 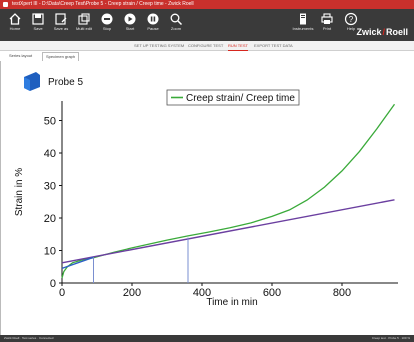 What do you see at coordinates (65, 82) in the screenshot?
I see `chart-title: Probe 5` at bounding box center [65, 82].